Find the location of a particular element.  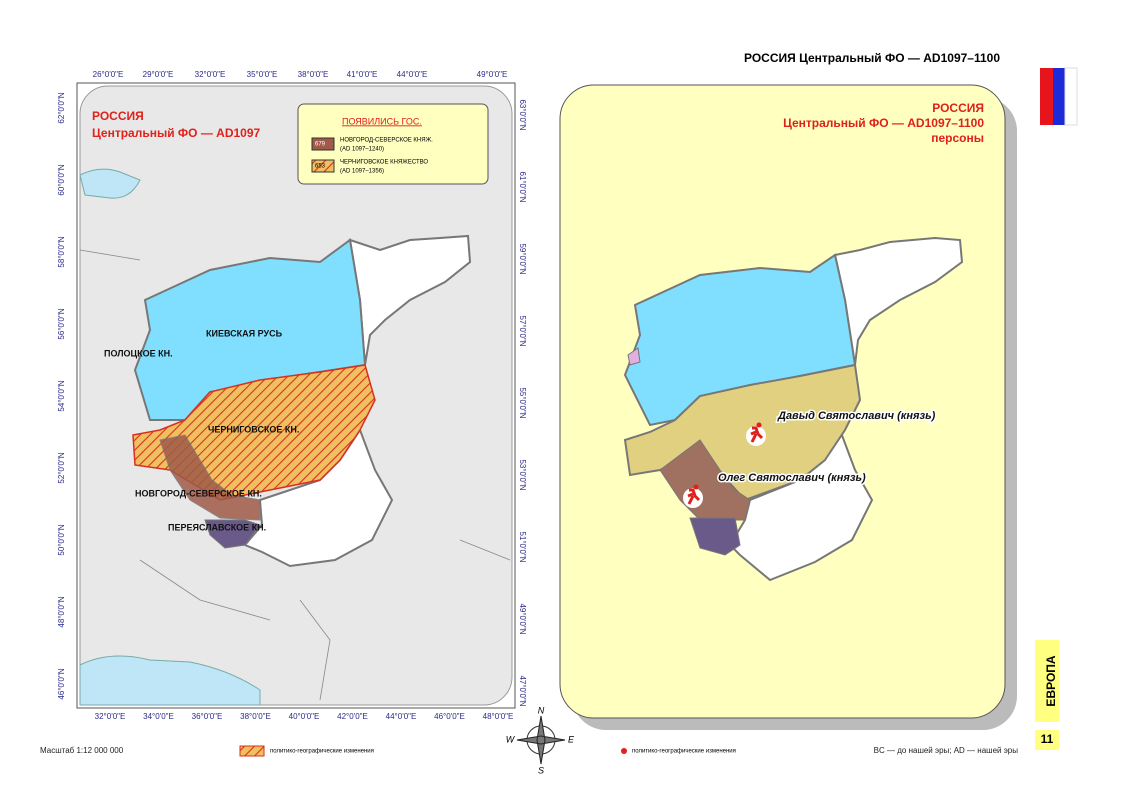

lat-tick-label: 60°0'0"N is located at coordinates (61, 179).